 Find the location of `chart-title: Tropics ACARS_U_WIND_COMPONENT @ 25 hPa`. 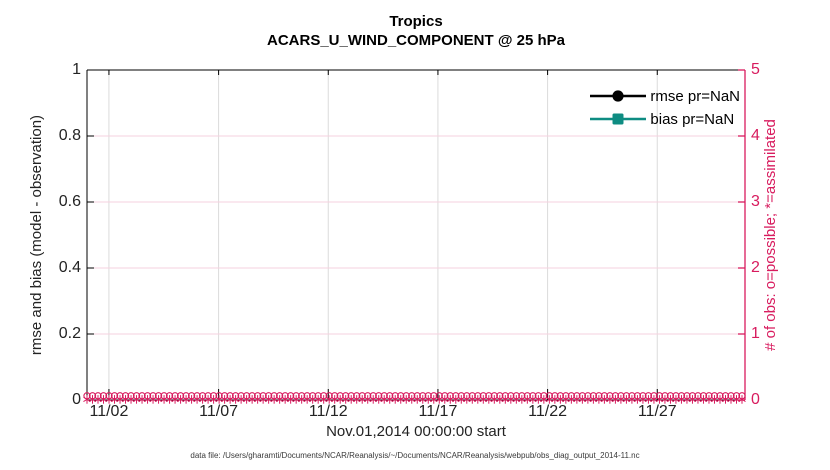

chart-title: Tropics ACARS_U_WIND_COMPONENT @ 25 hPa is located at coordinates (416, 31).